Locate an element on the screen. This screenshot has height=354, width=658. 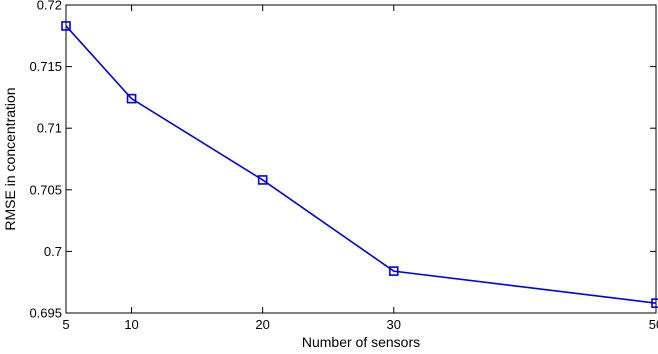
x-tick-label: 20 is located at coordinates (262, 324).